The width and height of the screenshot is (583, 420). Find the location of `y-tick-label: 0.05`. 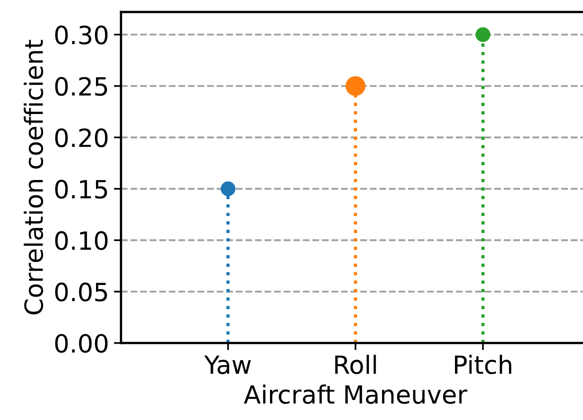

y-tick-label: 0.05 is located at coordinates (81, 292).